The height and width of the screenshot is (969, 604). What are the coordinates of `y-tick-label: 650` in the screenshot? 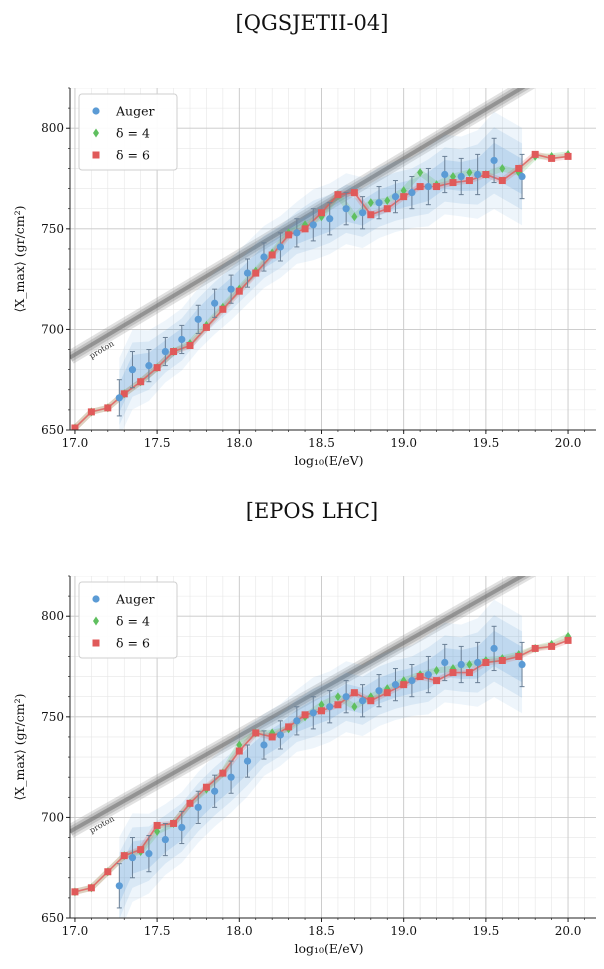 It's located at (52, 918).